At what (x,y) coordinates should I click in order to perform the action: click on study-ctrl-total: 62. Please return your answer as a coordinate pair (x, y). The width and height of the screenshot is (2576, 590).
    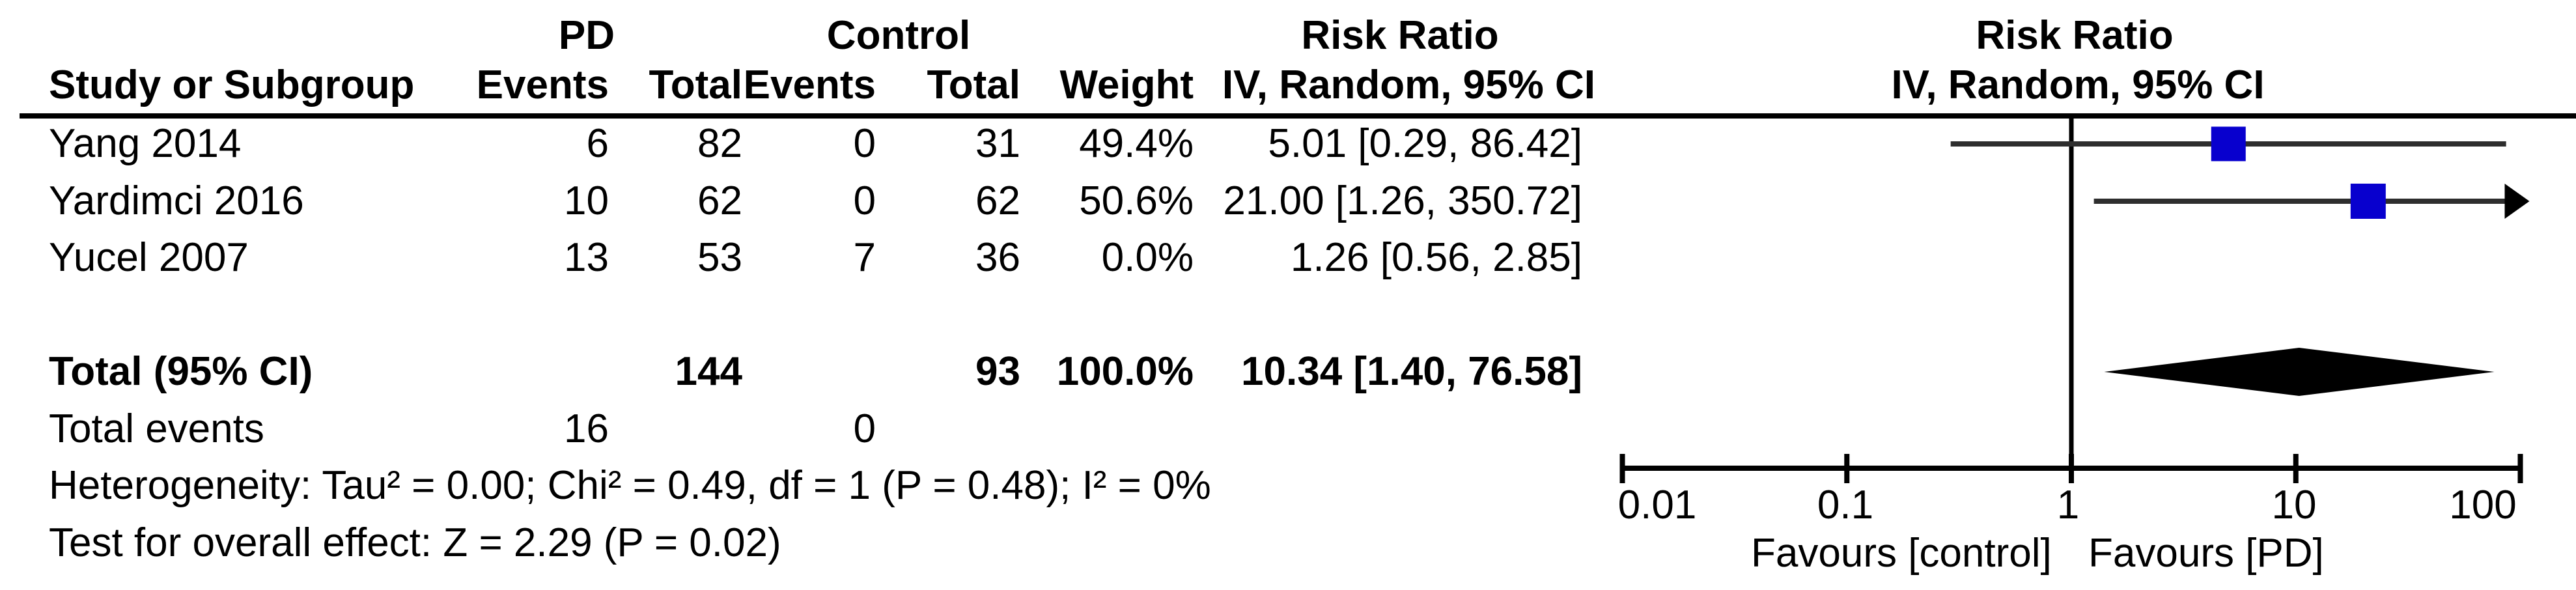
    Looking at the image, I should click on (998, 200).